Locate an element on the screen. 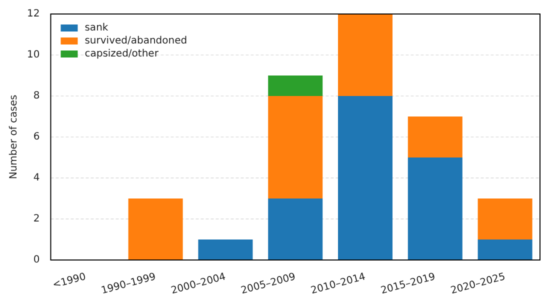 This screenshot has height=302, width=550. legend-label: sank is located at coordinates (96, 28).